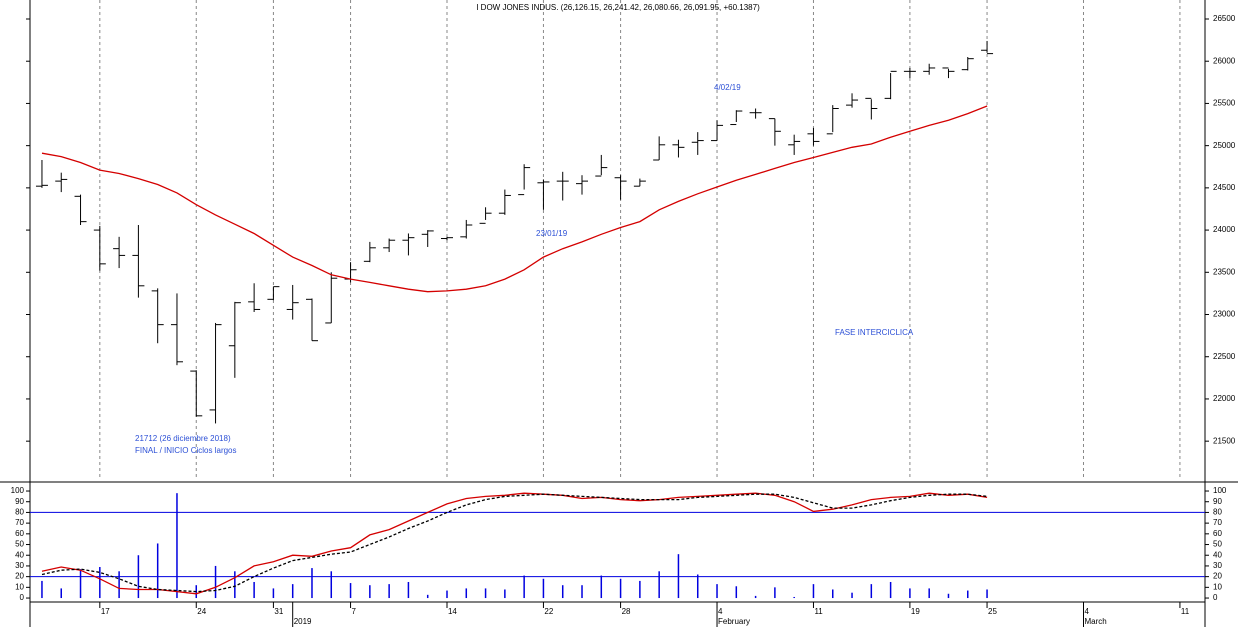 The image size is (1238, 627). I want to click on y-tick-label: 25500, so click(1224, 103).